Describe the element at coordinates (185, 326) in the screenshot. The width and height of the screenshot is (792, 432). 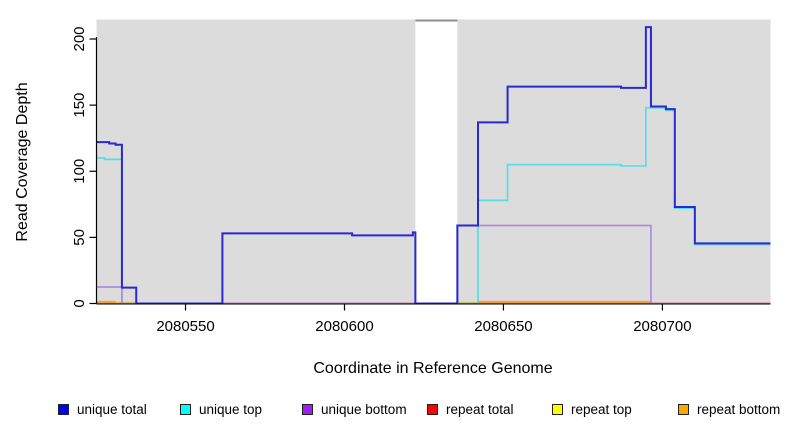
I see `x-tick-label: 2080550` at that location.